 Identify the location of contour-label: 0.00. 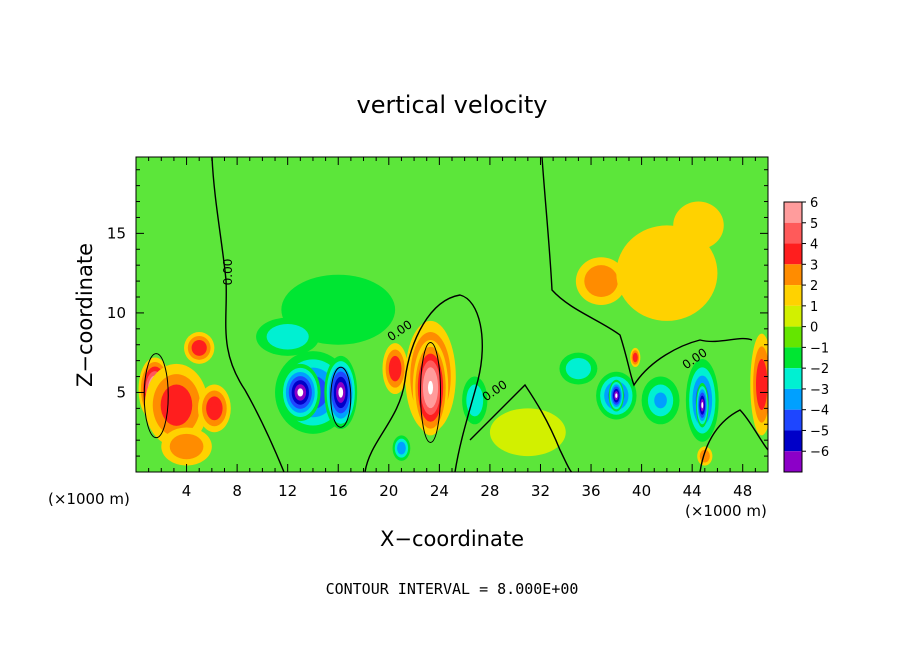
(228, 272).